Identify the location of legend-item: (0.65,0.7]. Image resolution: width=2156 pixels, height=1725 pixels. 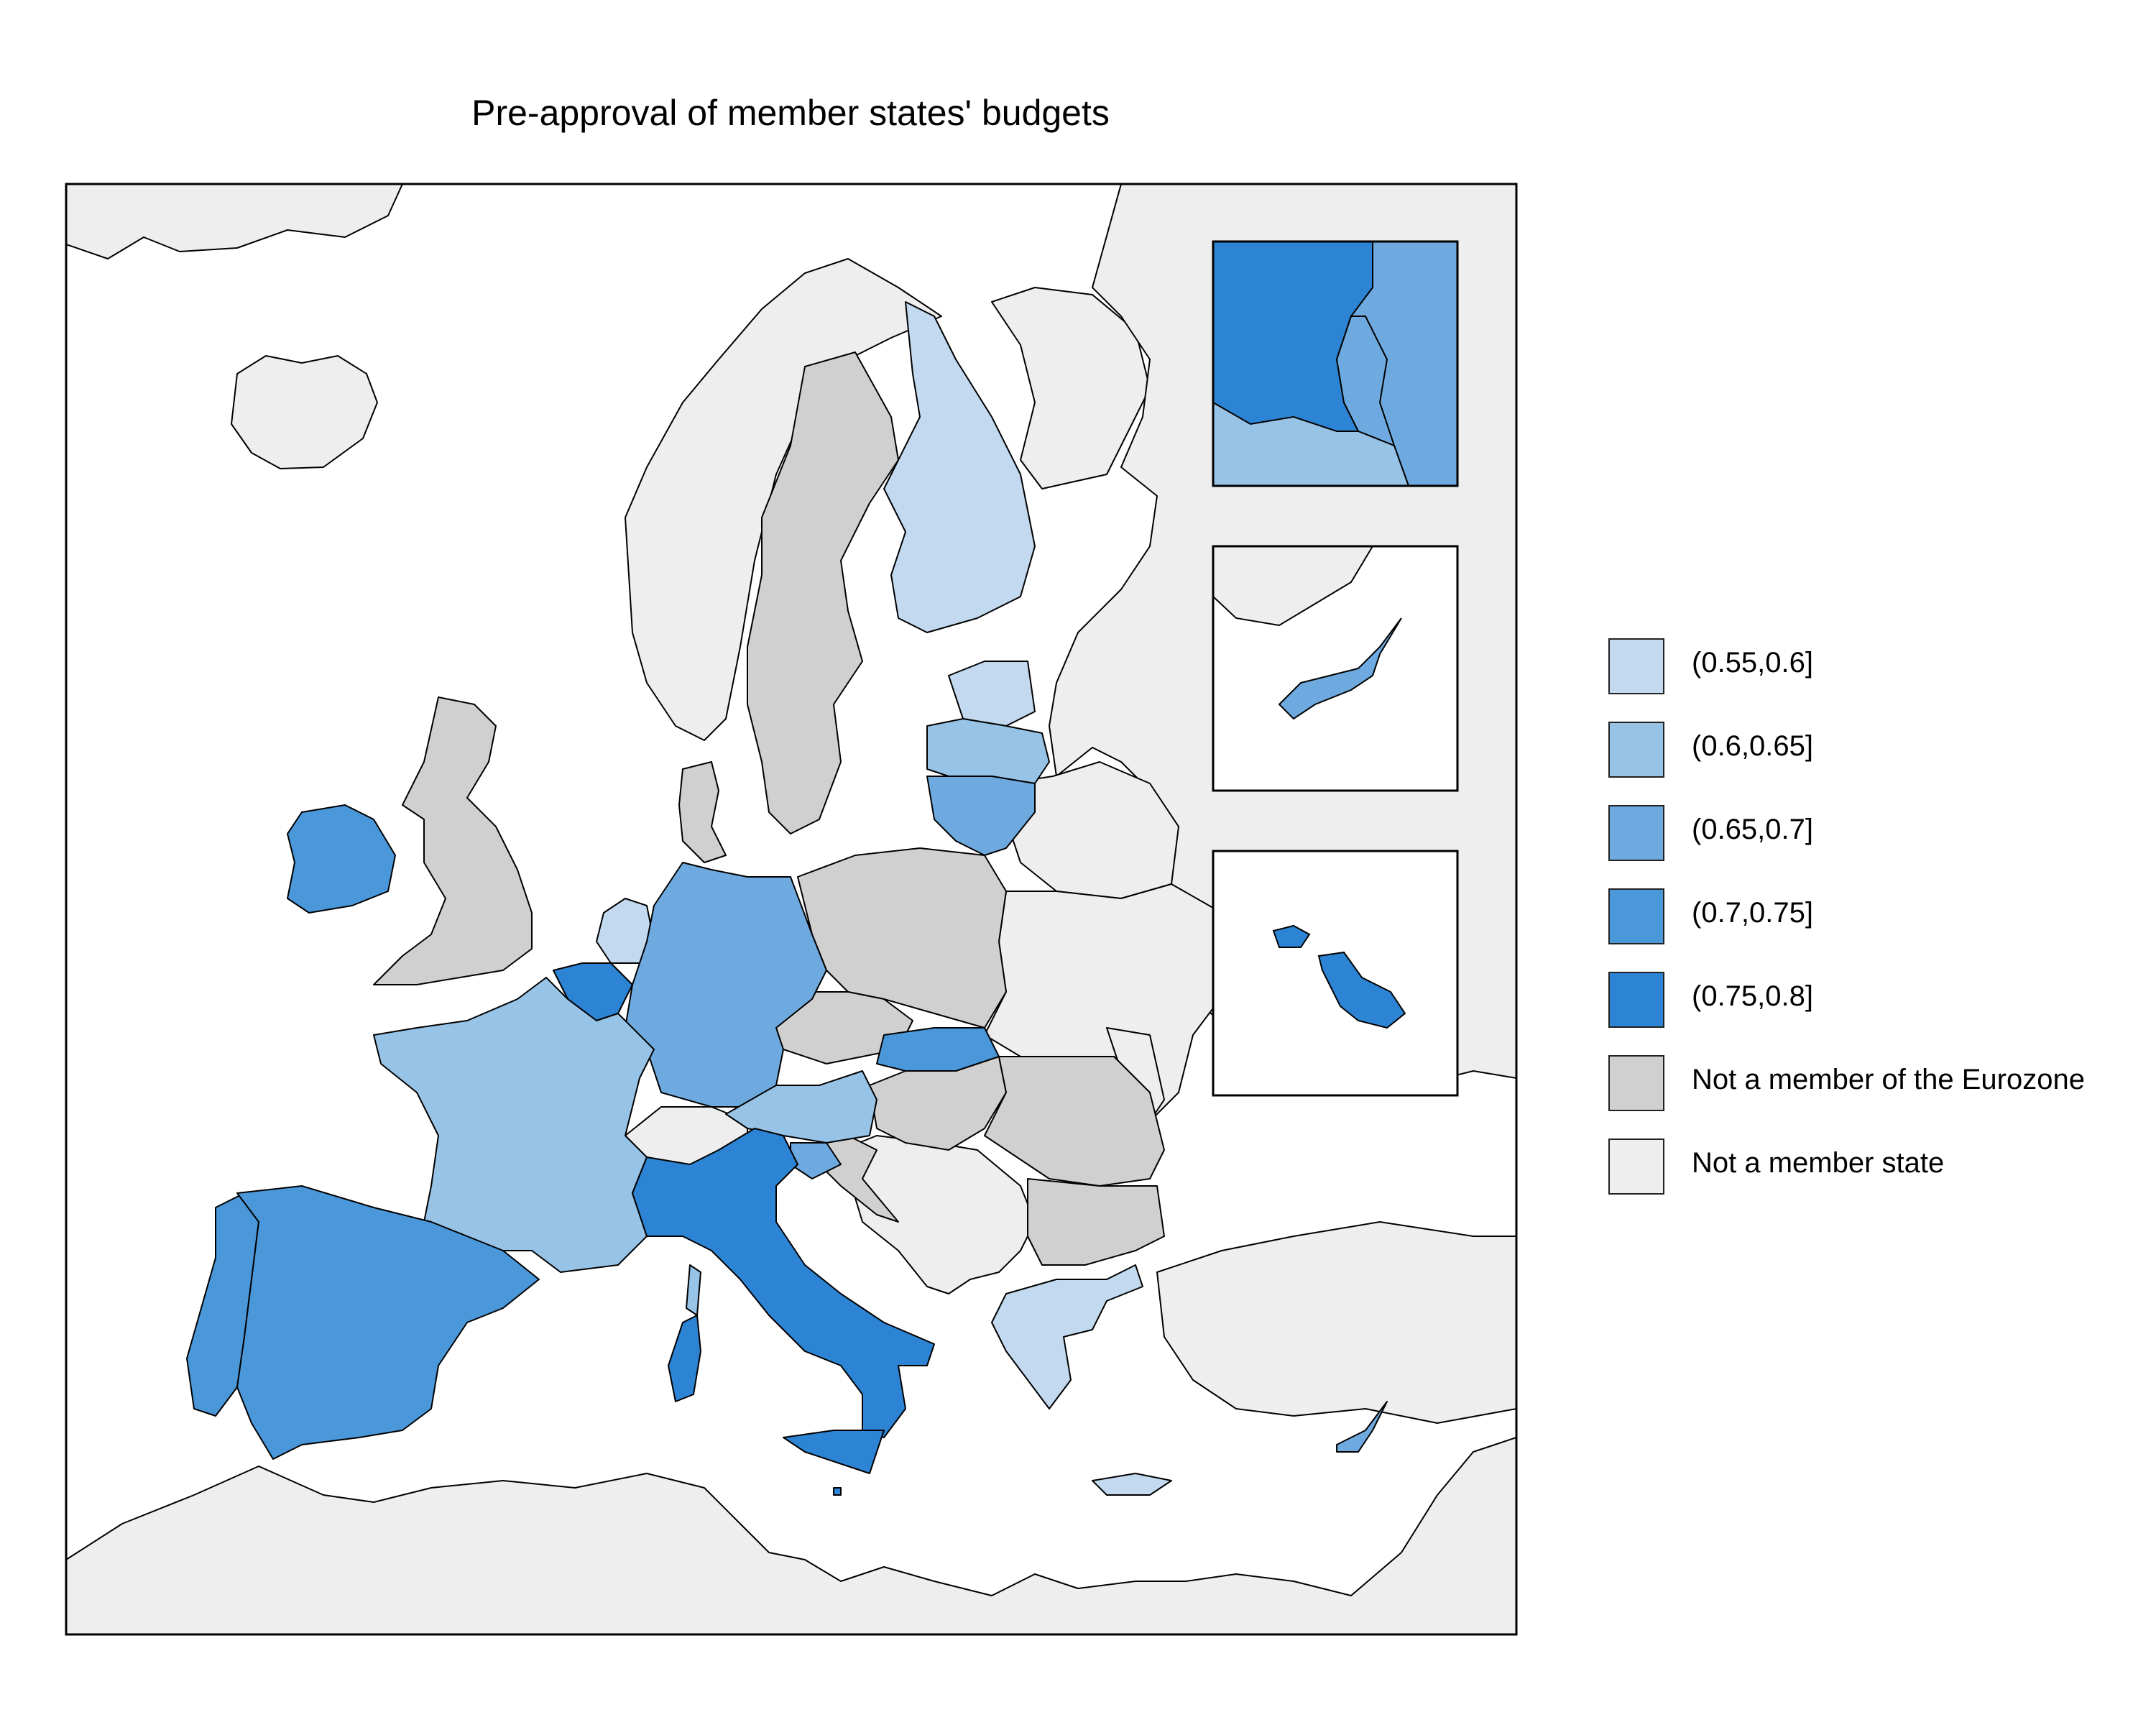
(1881, 833).